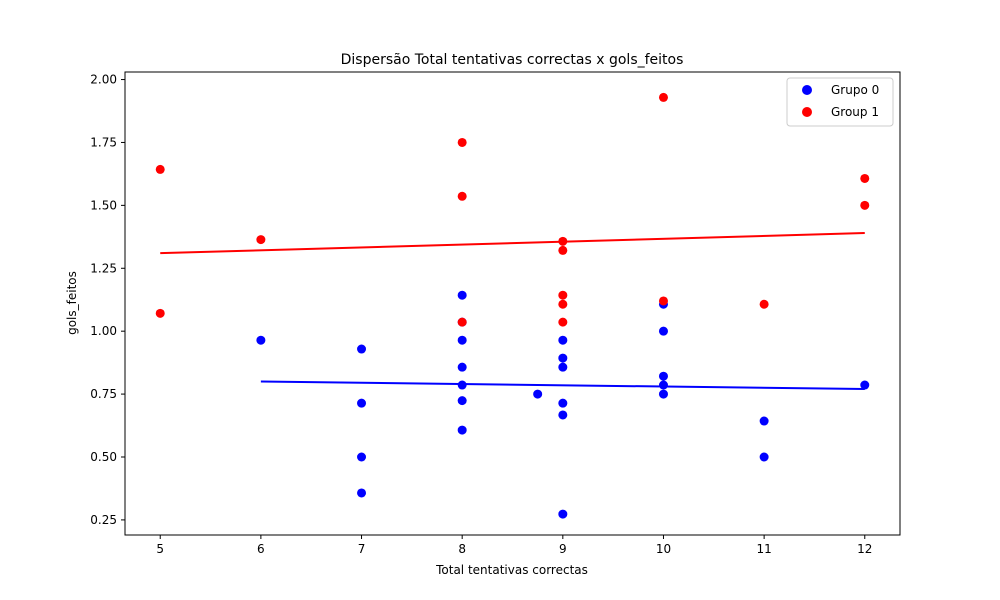 Image resolution: width=1000 pixels, height=600 pixels. I want to click on y-tick-label: 1.00, so click(103, 331).